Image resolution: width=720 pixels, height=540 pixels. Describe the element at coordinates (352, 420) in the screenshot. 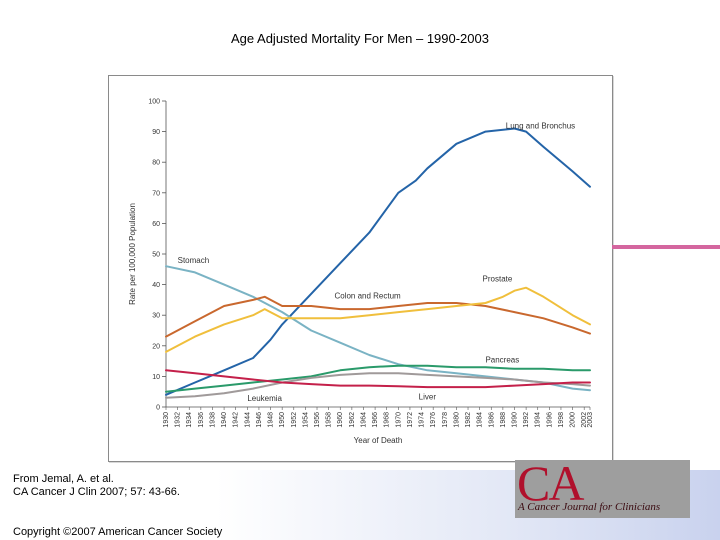

I see `x-tick-label: 1962` at that location.